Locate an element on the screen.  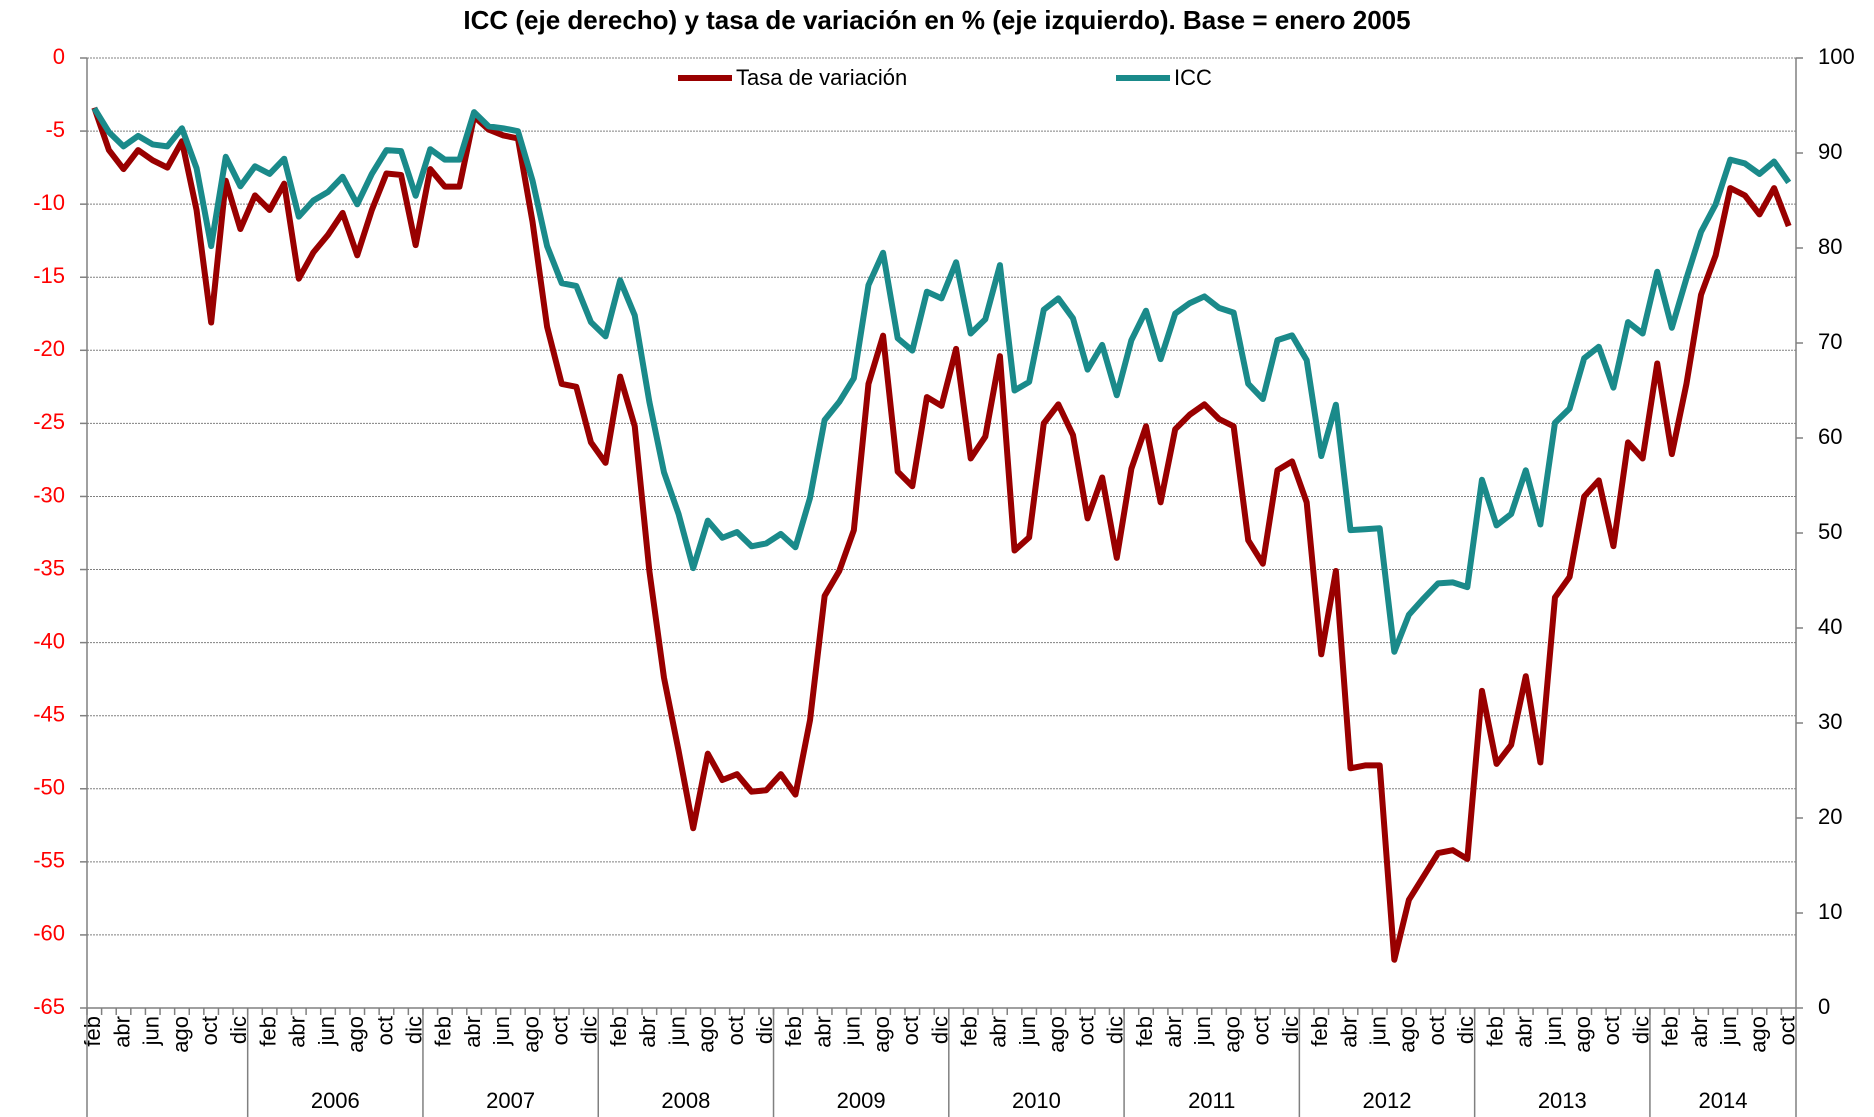
y-tick-label: -50 is located at coordinates (49, 787).